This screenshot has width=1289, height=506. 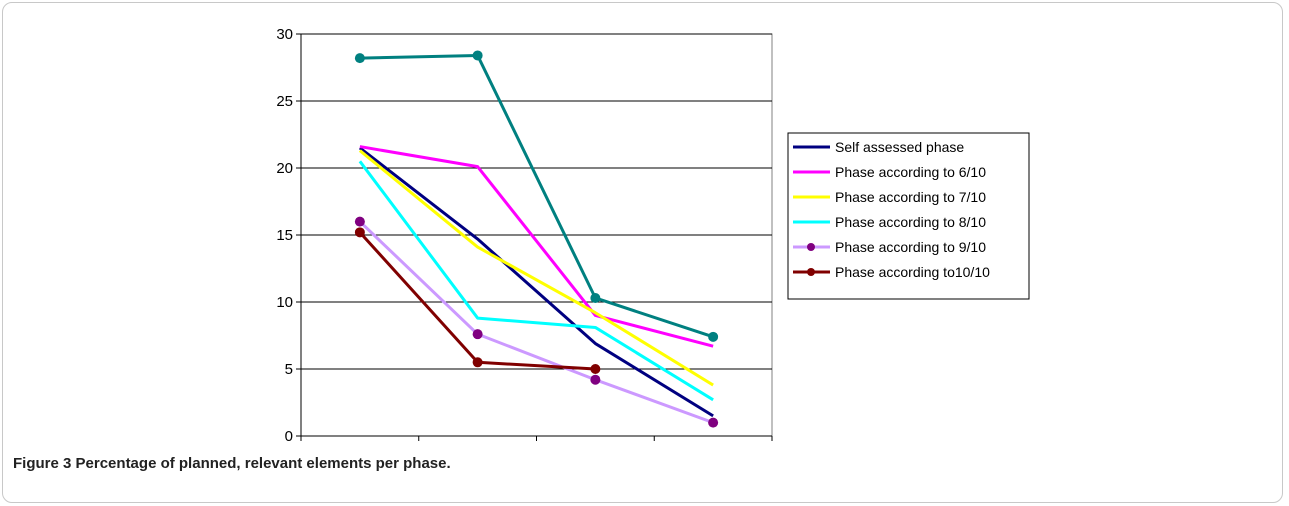 I want to click on y-tick-label: 0, so click(x=289, y=436).